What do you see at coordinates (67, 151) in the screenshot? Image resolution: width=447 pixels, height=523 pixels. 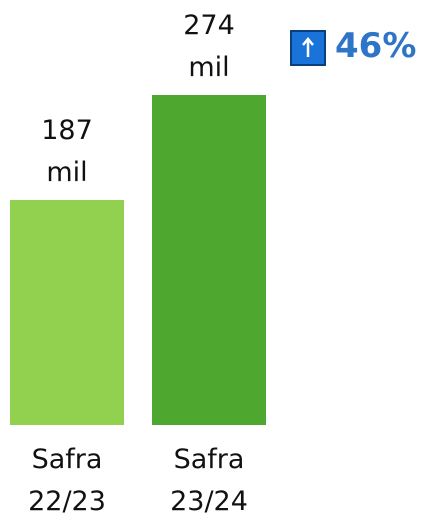 I see `value-label: 187 mil` at bounding box center [67, 151].